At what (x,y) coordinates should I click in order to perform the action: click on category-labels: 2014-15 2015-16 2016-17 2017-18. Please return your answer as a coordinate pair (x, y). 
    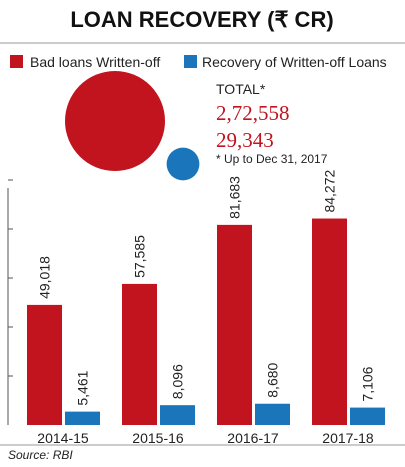
    Looking at the image, I should click on (205, 438).